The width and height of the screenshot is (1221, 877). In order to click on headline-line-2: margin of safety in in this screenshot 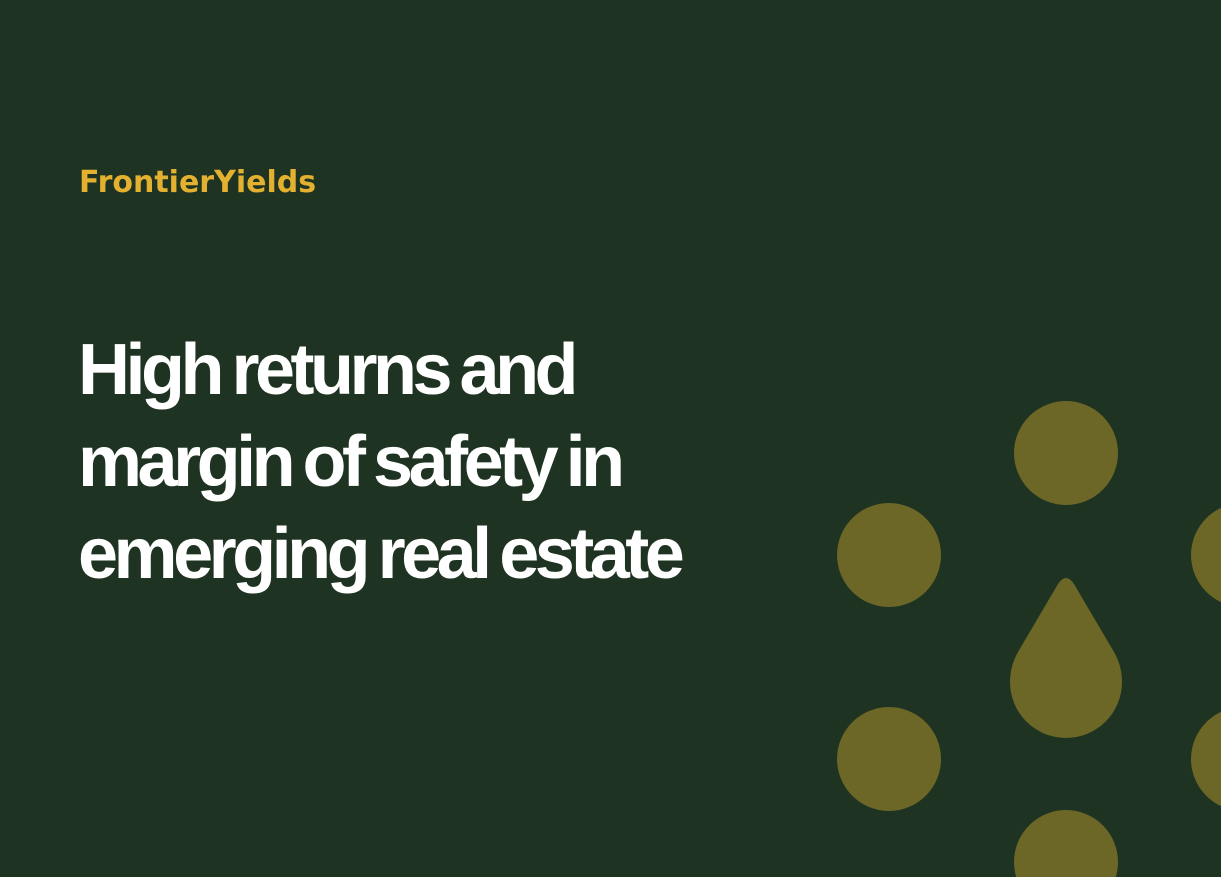, I will do `click(351, 462)`.